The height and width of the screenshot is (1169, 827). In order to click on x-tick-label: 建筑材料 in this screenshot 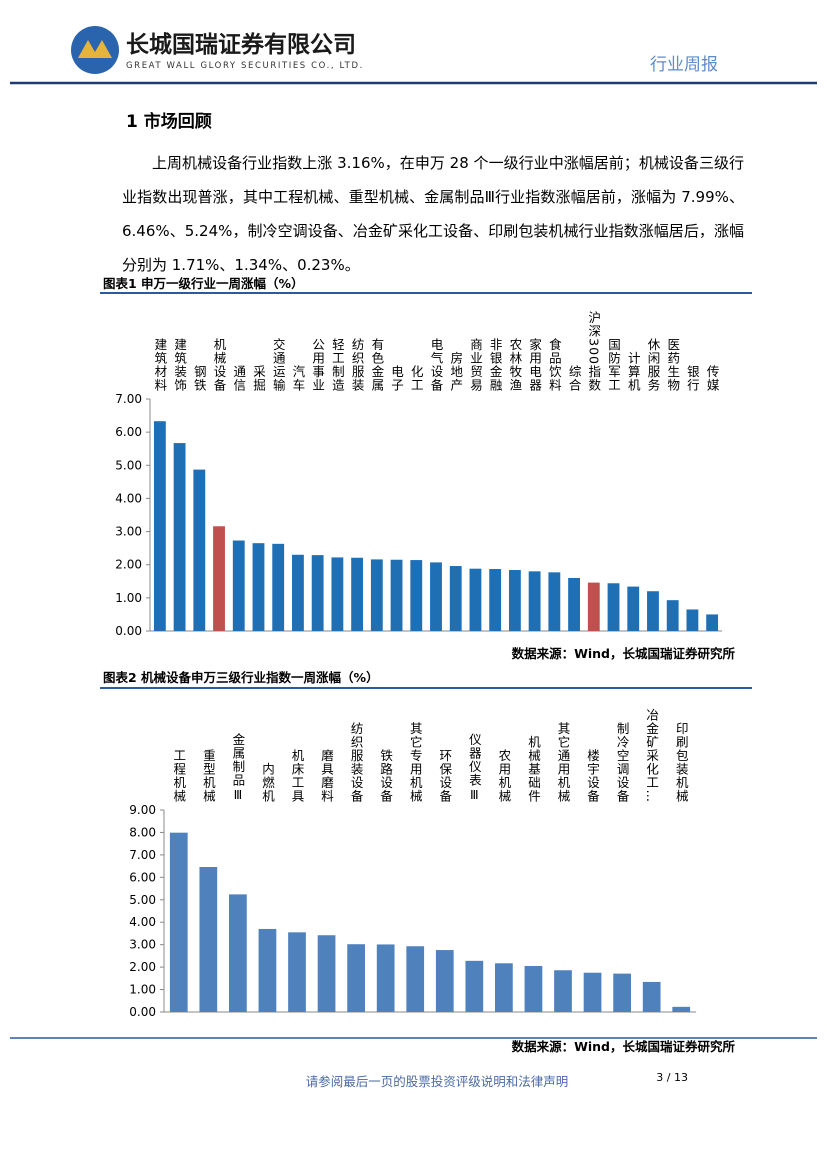, I will do `click(159, 365)`.